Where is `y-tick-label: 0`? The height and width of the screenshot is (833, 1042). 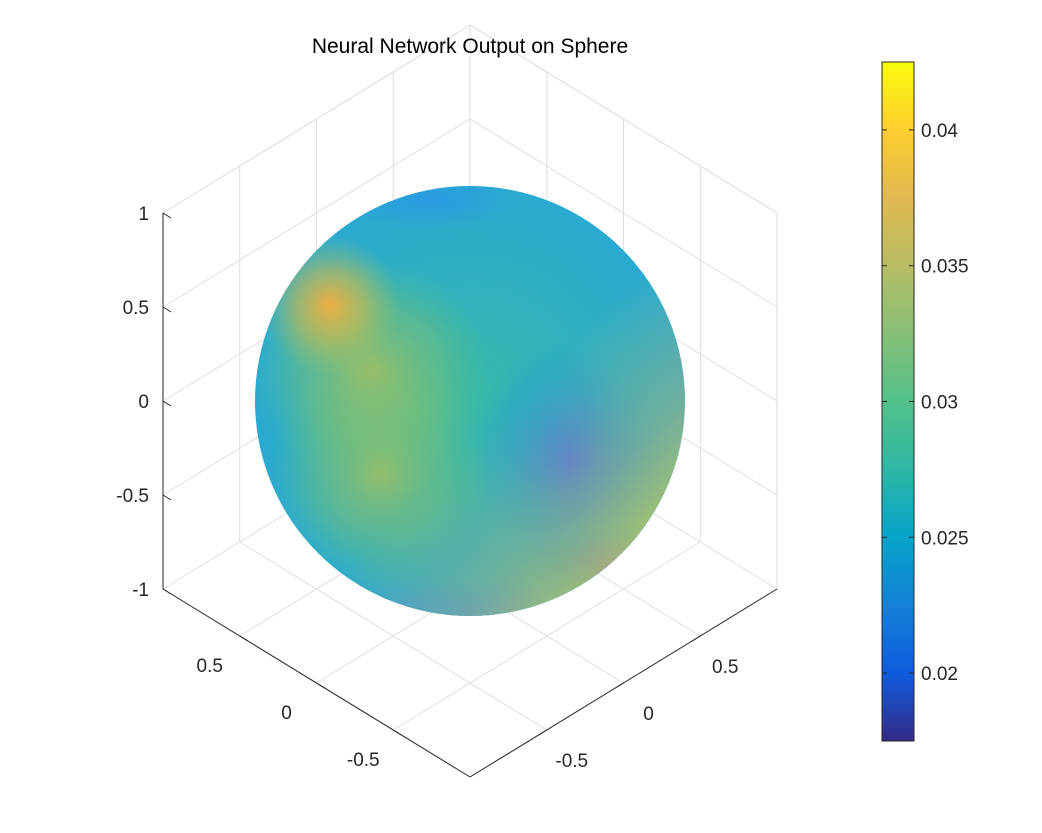
y-tick-label: 0 is located at coordinates (648, 714).